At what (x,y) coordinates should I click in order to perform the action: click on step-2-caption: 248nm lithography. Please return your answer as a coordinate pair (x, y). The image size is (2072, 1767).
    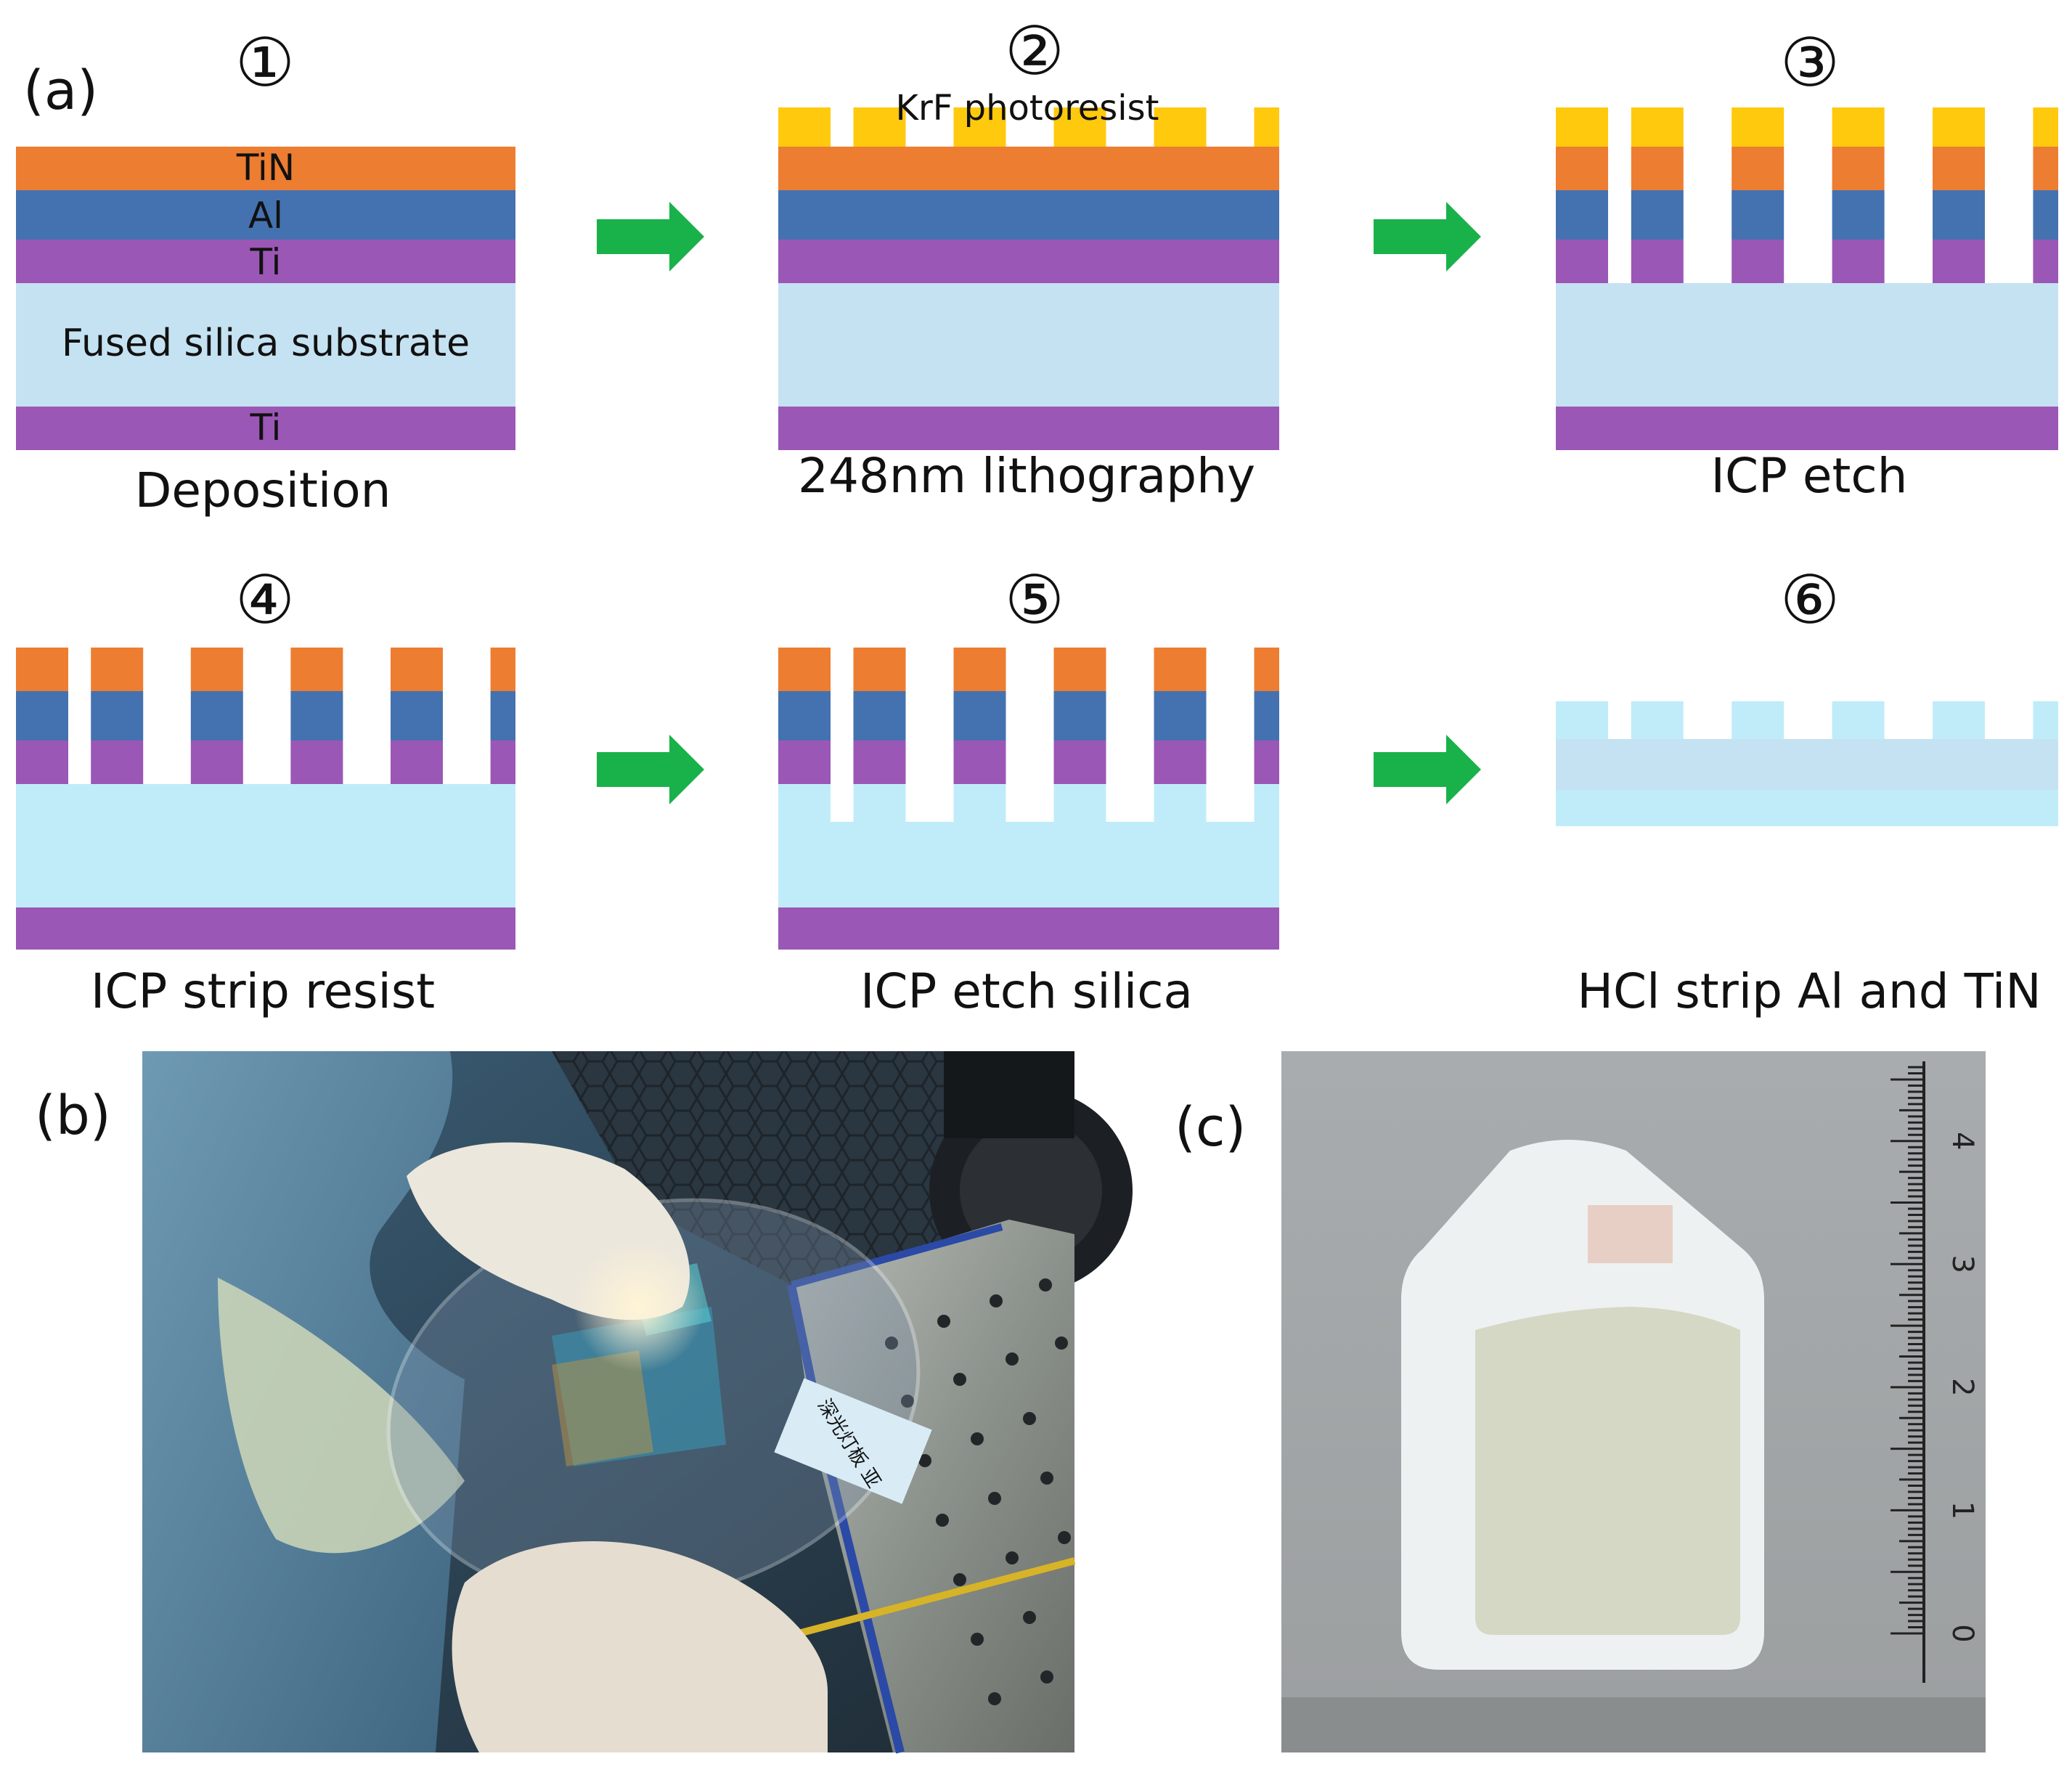
    Looking at the image, I should click on (1026, 476).